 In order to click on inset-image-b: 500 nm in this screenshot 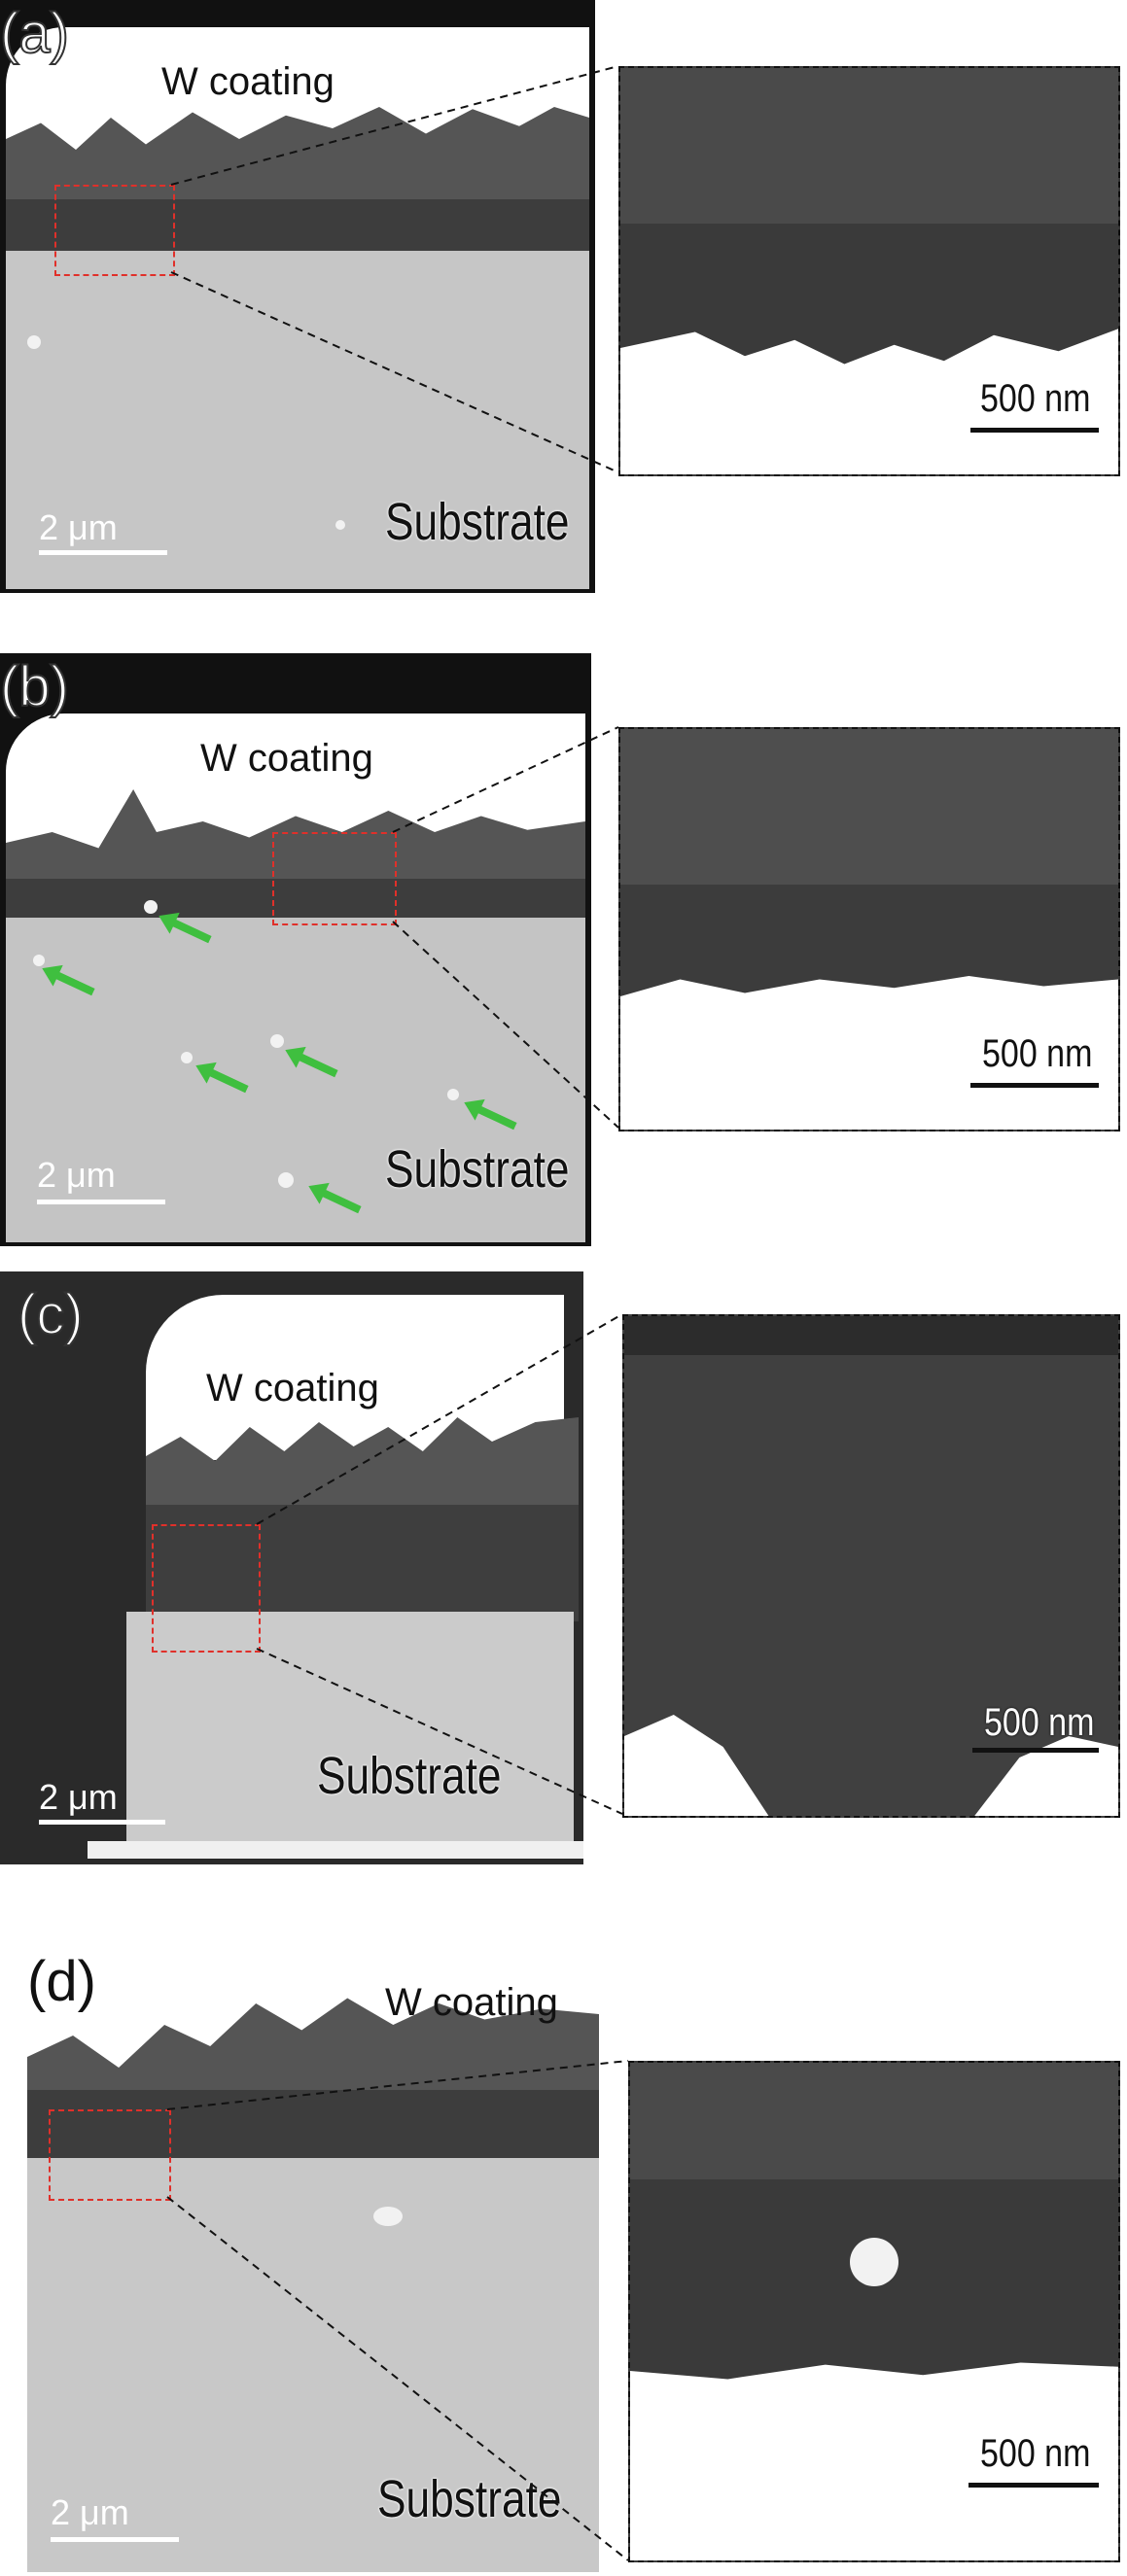, I will do `click(869, 929)`.